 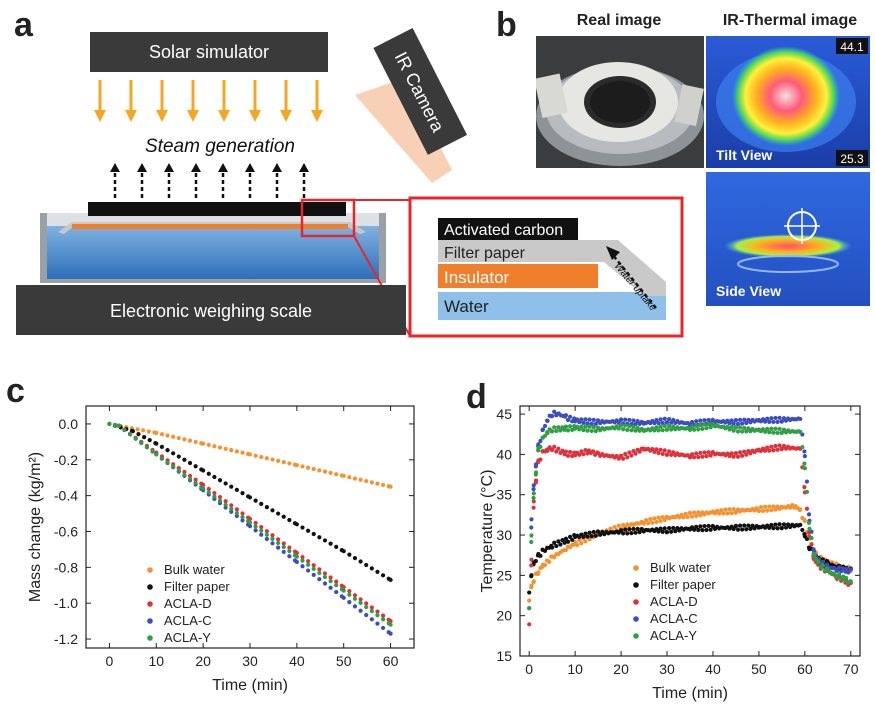 What do you see at coordinates (485, 253) in the screenshot?
I see `inset-filter-paper-label: Filter paper` at bounding box center [485, 253].